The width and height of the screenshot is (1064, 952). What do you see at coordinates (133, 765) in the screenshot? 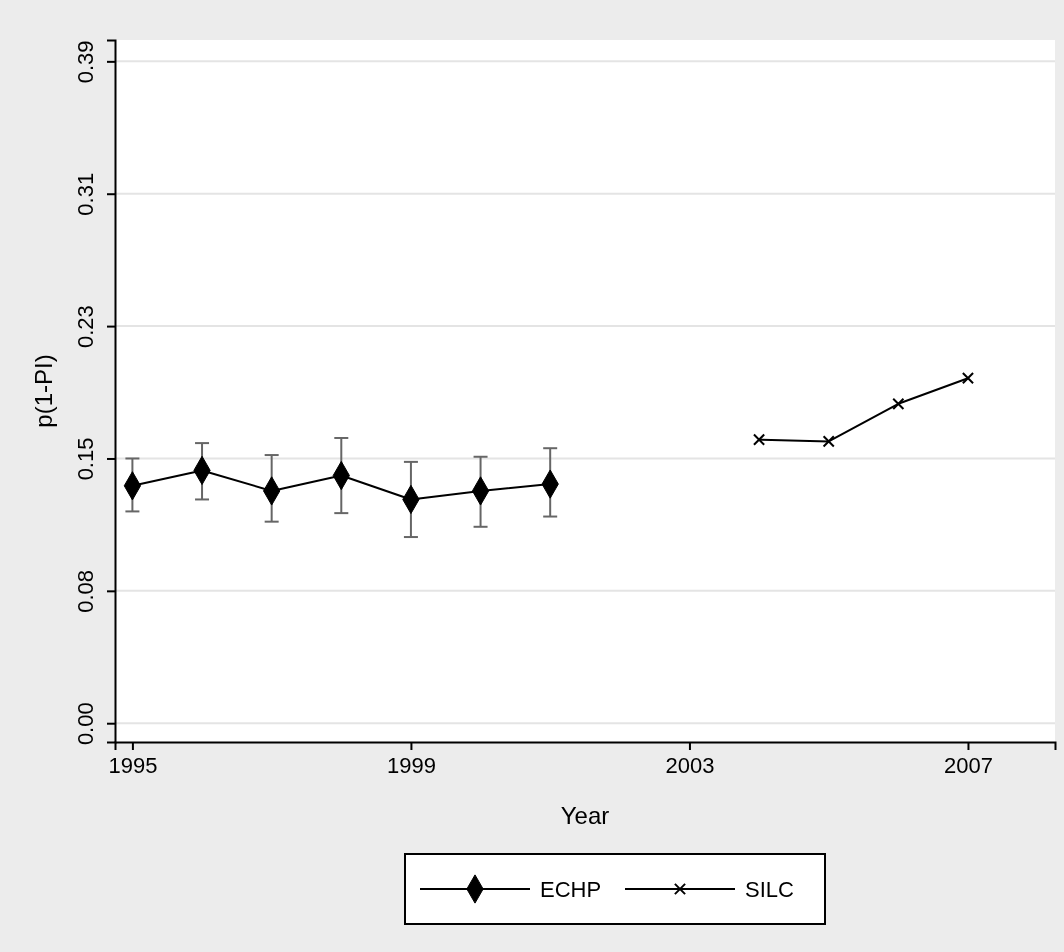
I see `x-tick-label: 1995` at bounding box center [133, 765].